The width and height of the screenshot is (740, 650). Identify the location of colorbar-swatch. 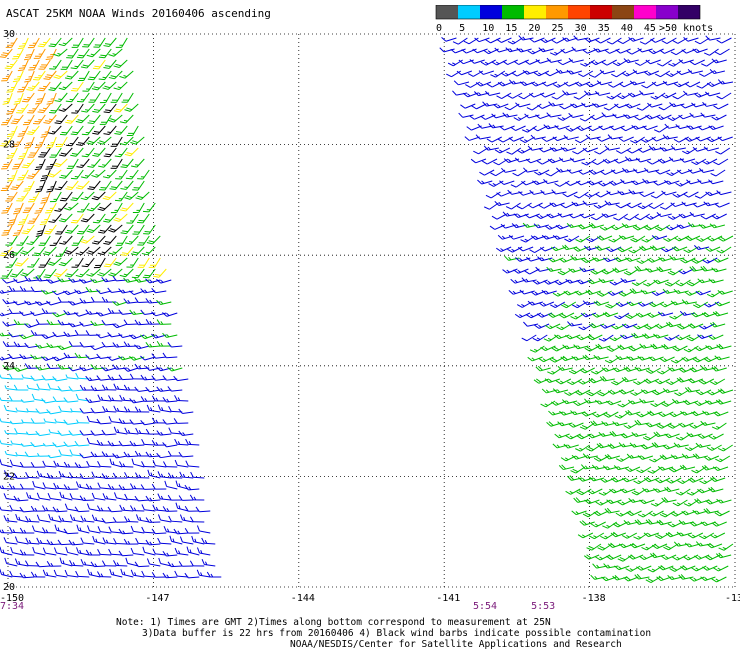
(645, 12).